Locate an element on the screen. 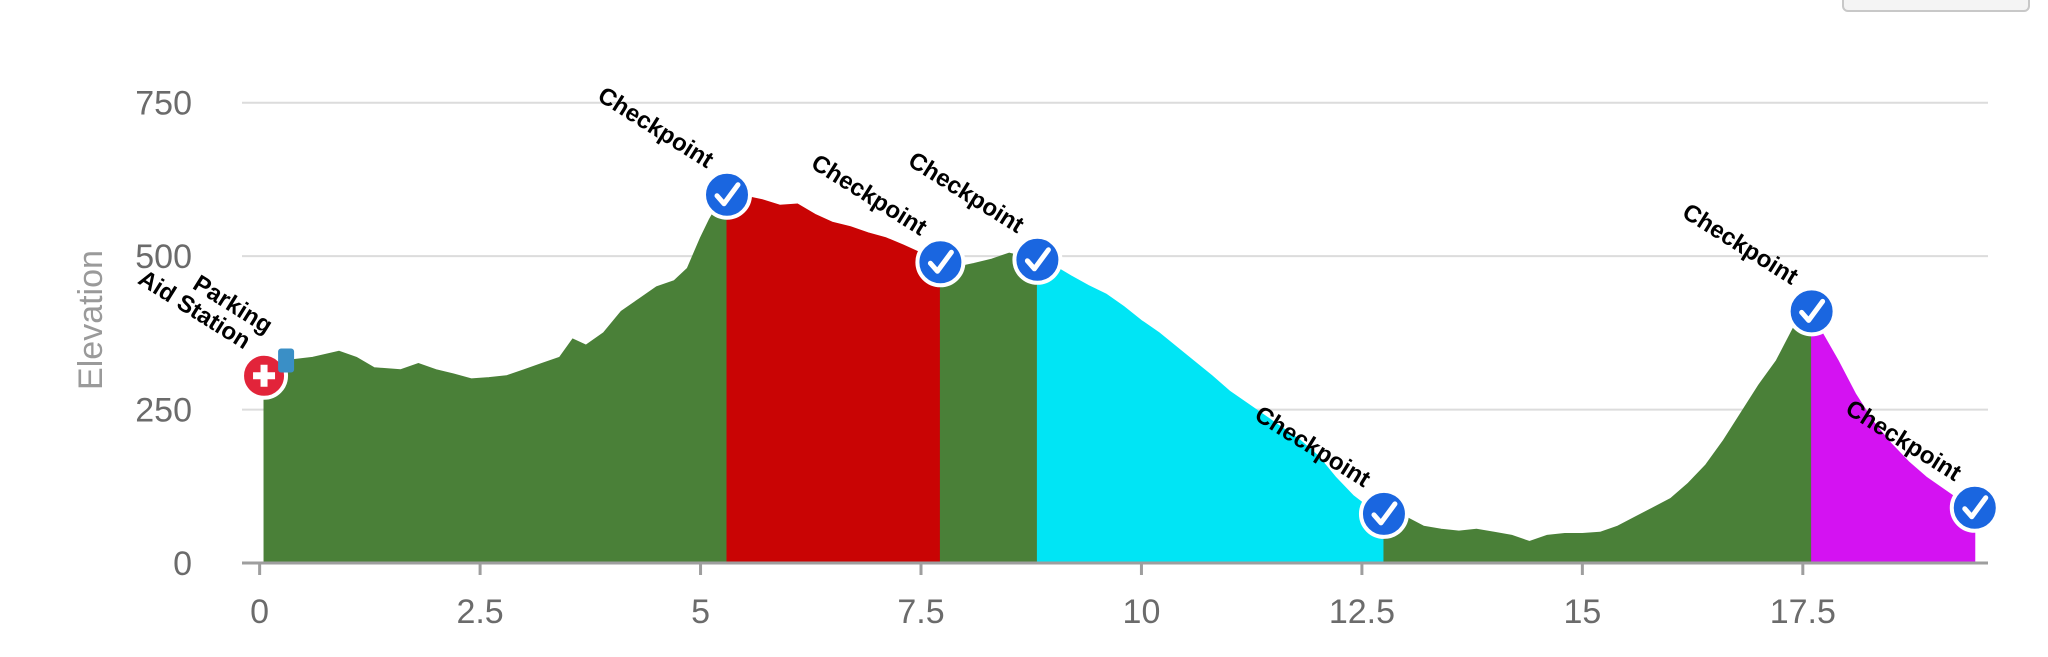 Image resolution: width=2048 pixels, height=657 pixels. x-tick-label: 15 is located at coordinates (1582, 612).